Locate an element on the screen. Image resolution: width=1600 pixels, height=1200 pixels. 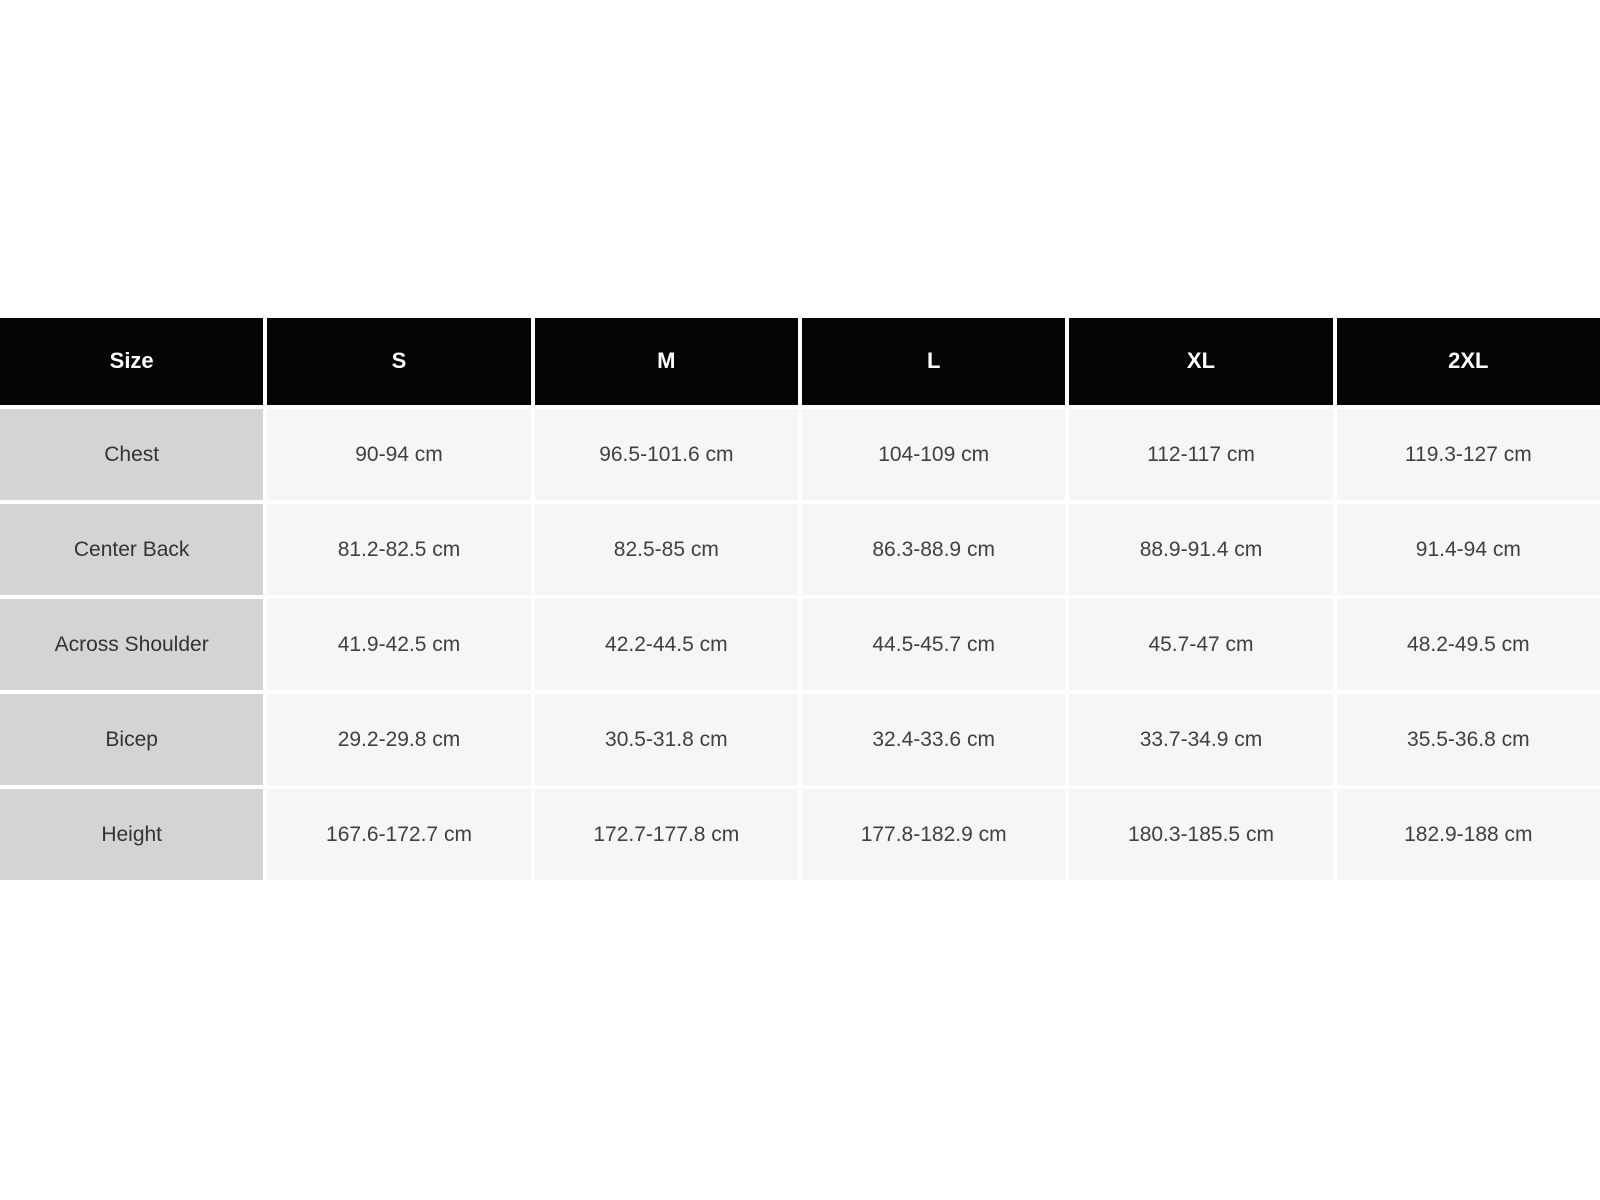
row-label-height: Height is located at coordinates (132, 834).